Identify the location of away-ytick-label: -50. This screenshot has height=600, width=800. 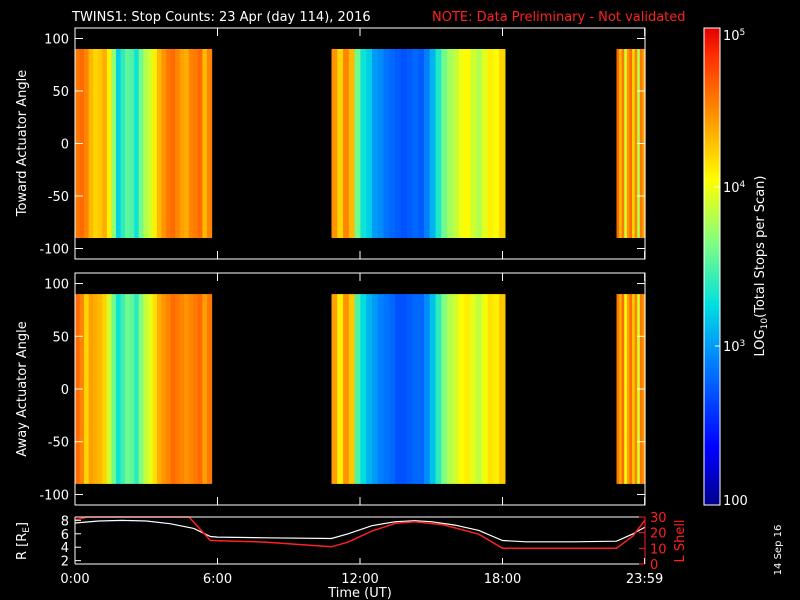
(58, 443).